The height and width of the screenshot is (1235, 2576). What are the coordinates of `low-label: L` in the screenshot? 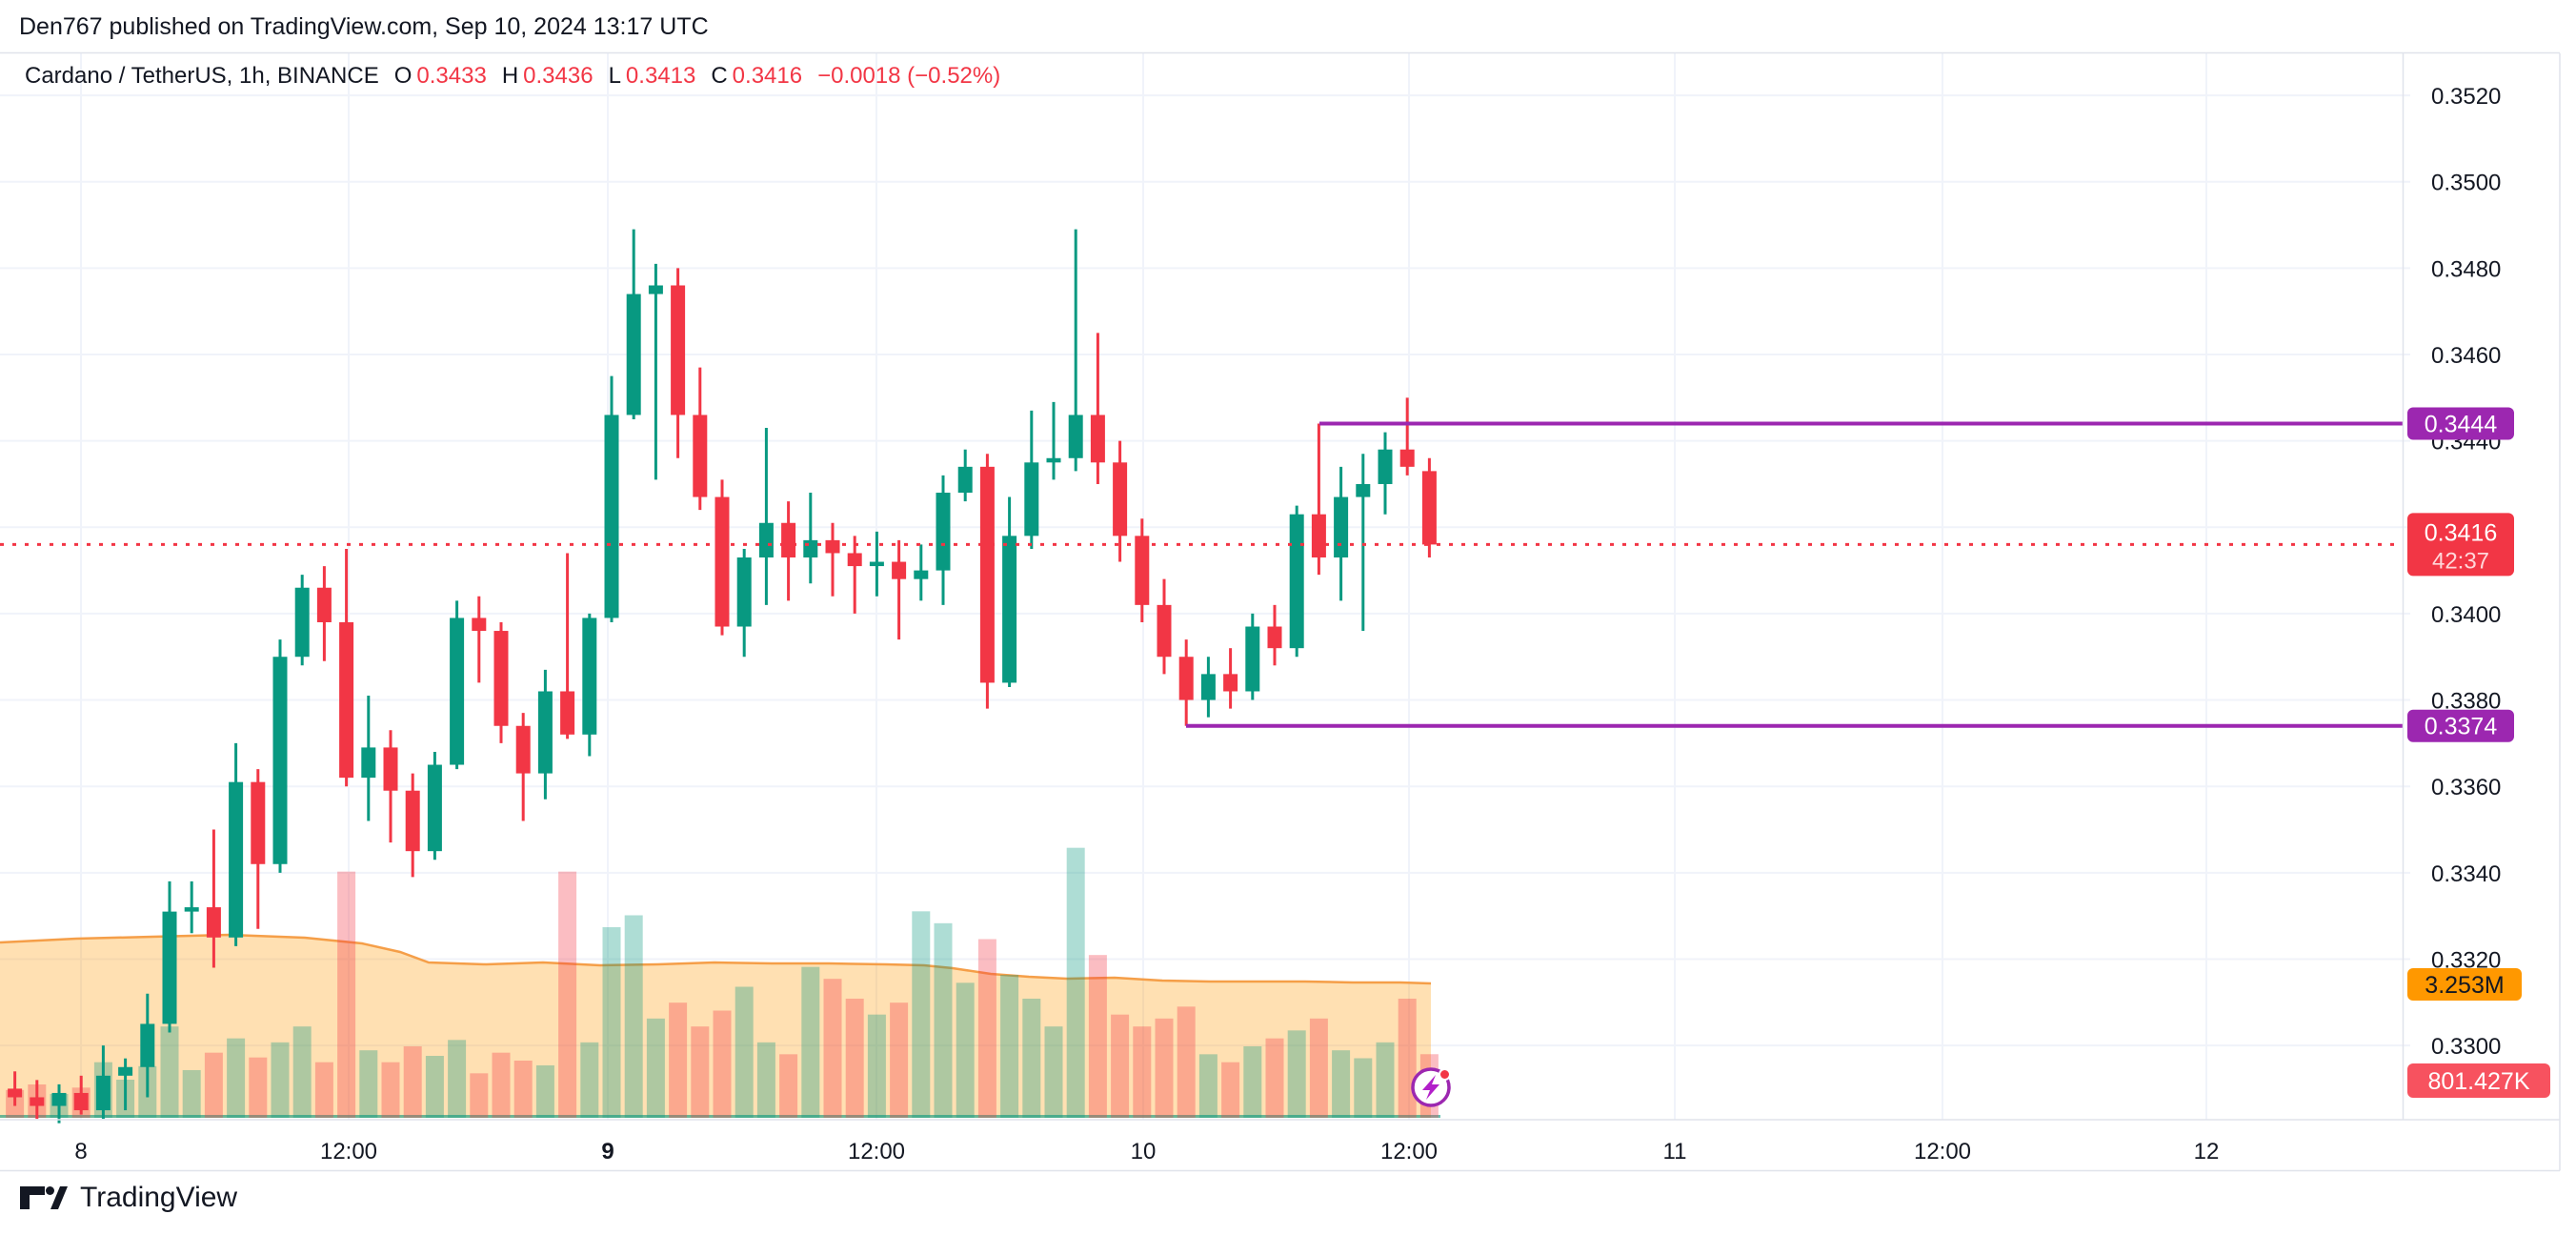 It's located at (614, 76).